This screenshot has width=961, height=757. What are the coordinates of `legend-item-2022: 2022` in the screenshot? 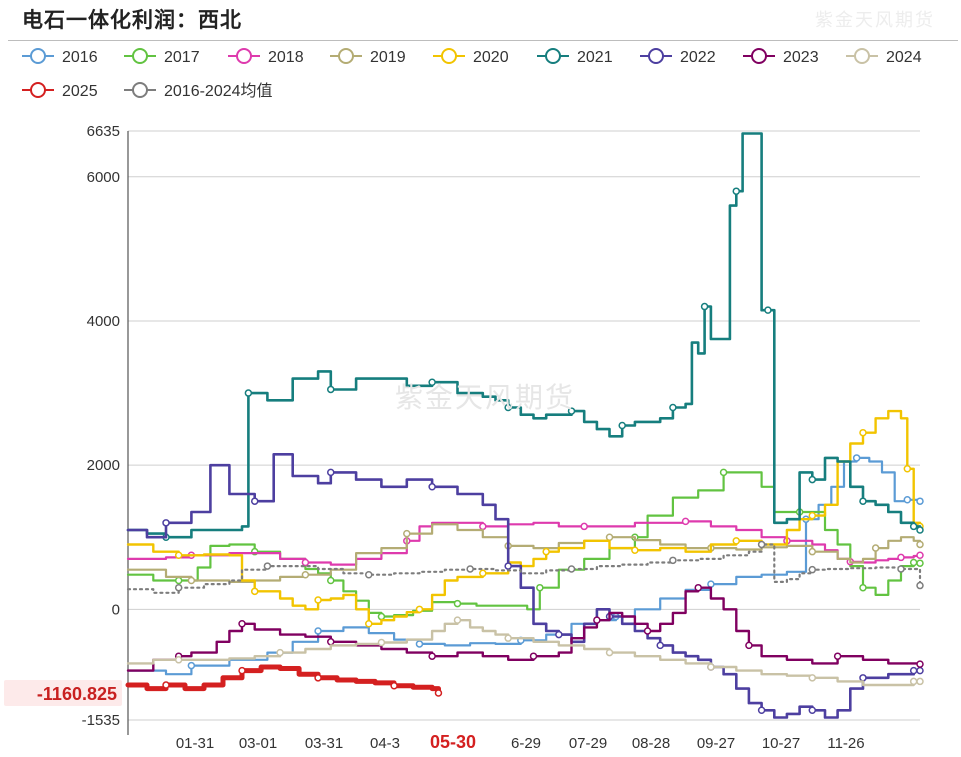 It's located at (678, 57).